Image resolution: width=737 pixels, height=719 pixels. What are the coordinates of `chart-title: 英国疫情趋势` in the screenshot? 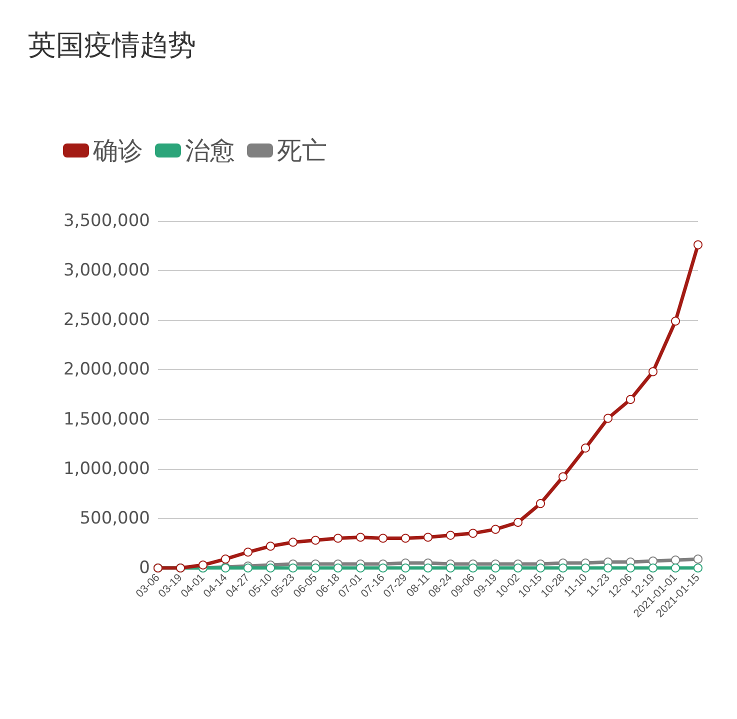 It's located at (112, 45).